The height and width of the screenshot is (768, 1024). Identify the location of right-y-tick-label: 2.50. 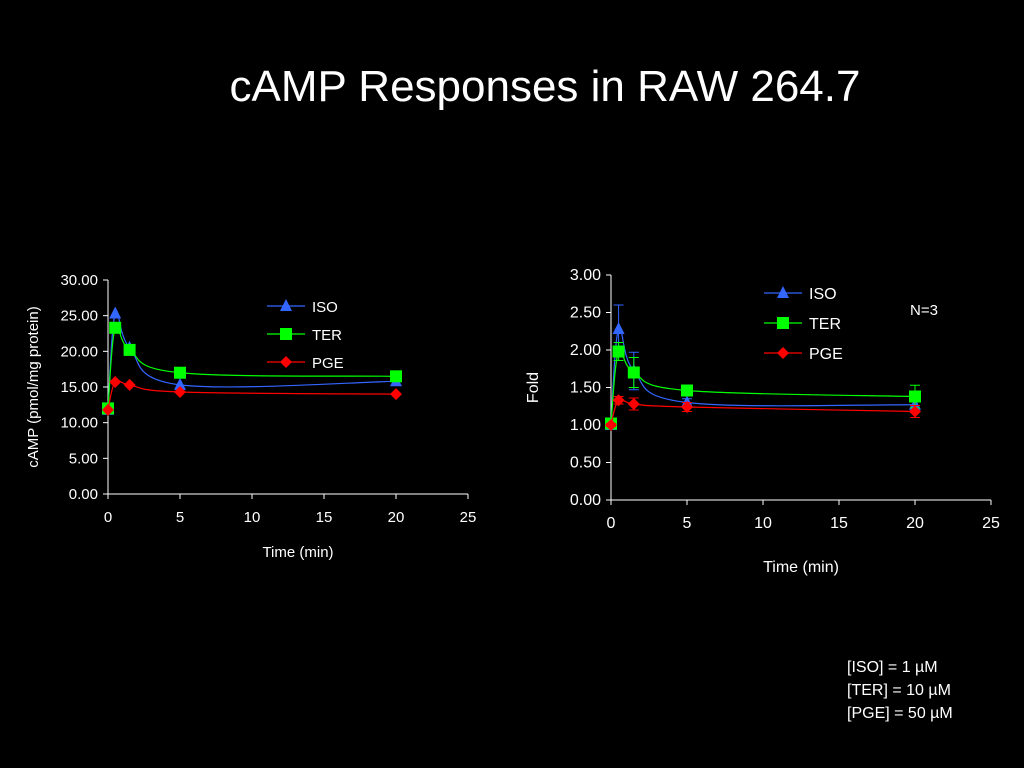
(585, 313).